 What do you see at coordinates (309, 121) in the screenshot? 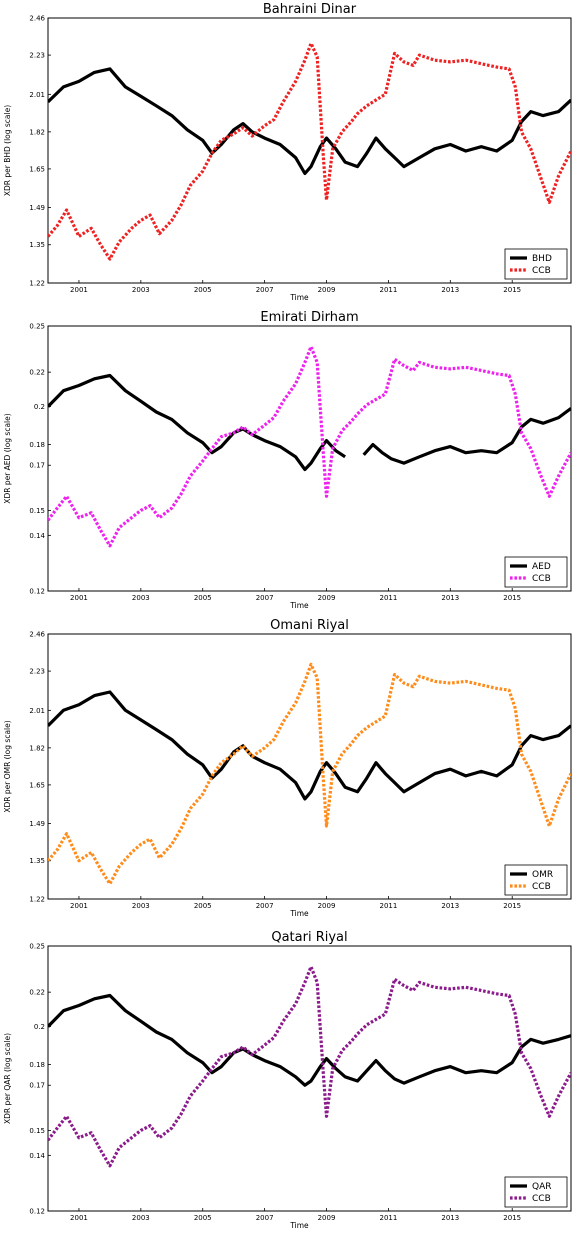
I see `series-line-bhd` at bounding box center [309, 121].